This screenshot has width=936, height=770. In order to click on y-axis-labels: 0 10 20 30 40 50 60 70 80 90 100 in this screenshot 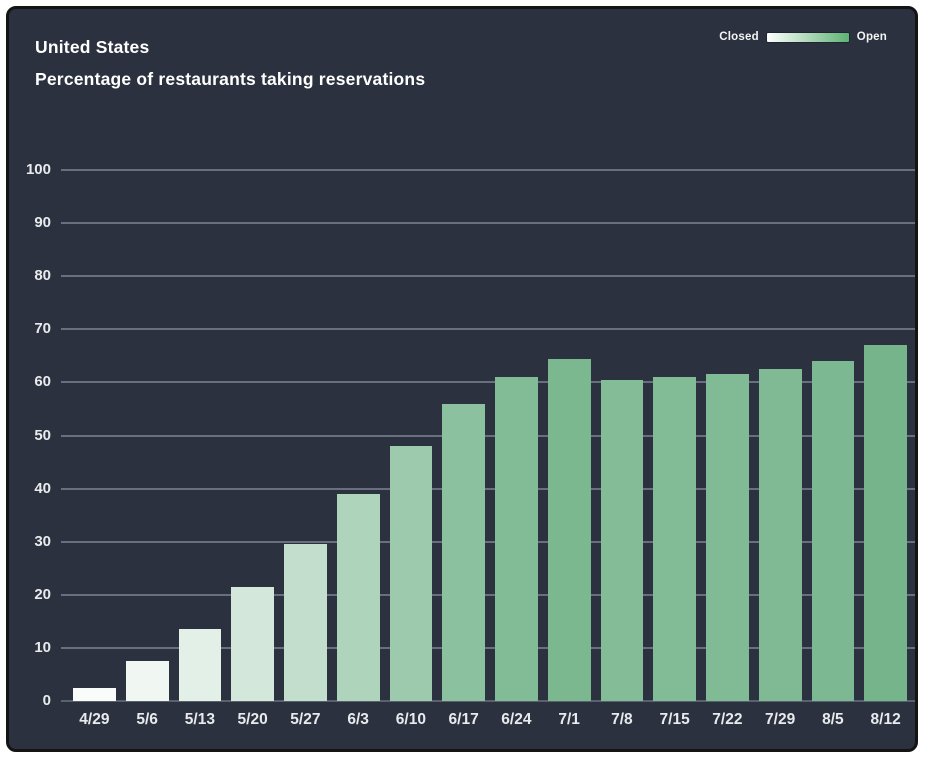, I will do `click(30, 435)`.